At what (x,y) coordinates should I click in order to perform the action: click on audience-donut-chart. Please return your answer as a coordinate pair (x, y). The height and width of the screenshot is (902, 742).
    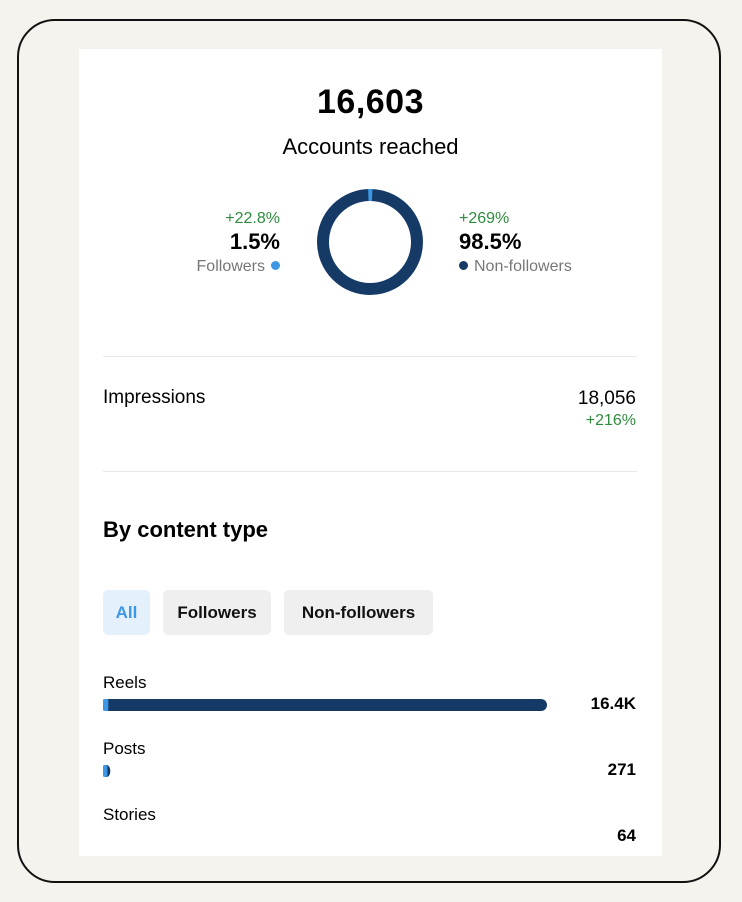
    Looking at the image, I should click on (370, 242).